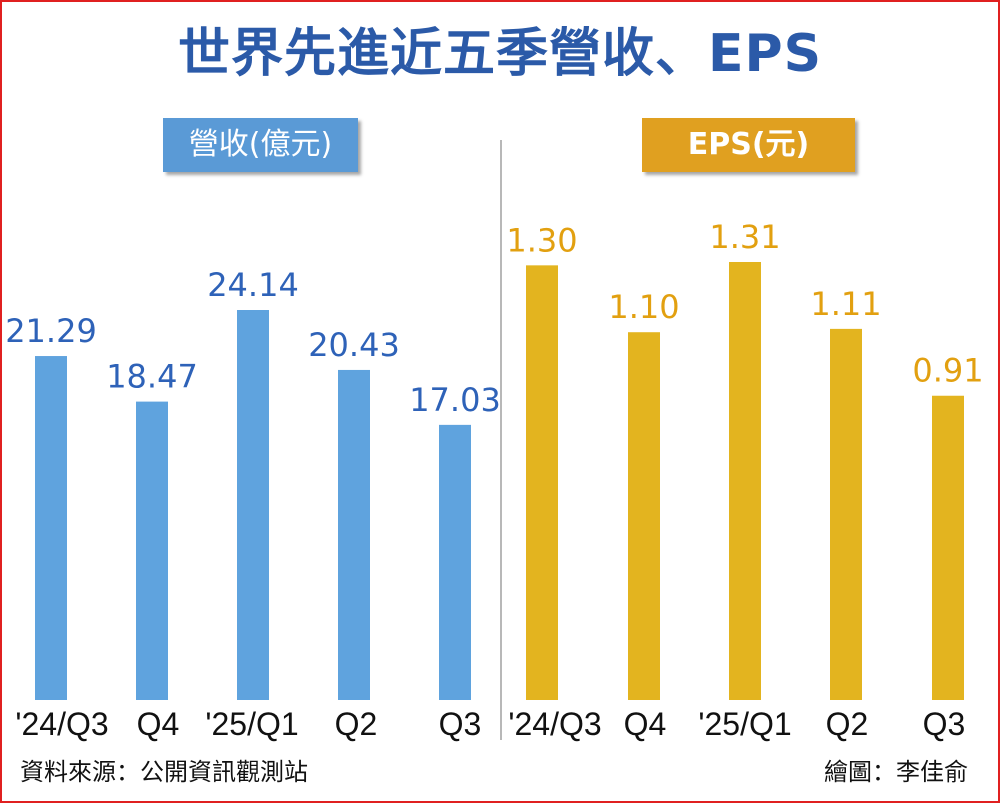  I want to click on eps-value-label-3: 1.11, so click(845, 304).